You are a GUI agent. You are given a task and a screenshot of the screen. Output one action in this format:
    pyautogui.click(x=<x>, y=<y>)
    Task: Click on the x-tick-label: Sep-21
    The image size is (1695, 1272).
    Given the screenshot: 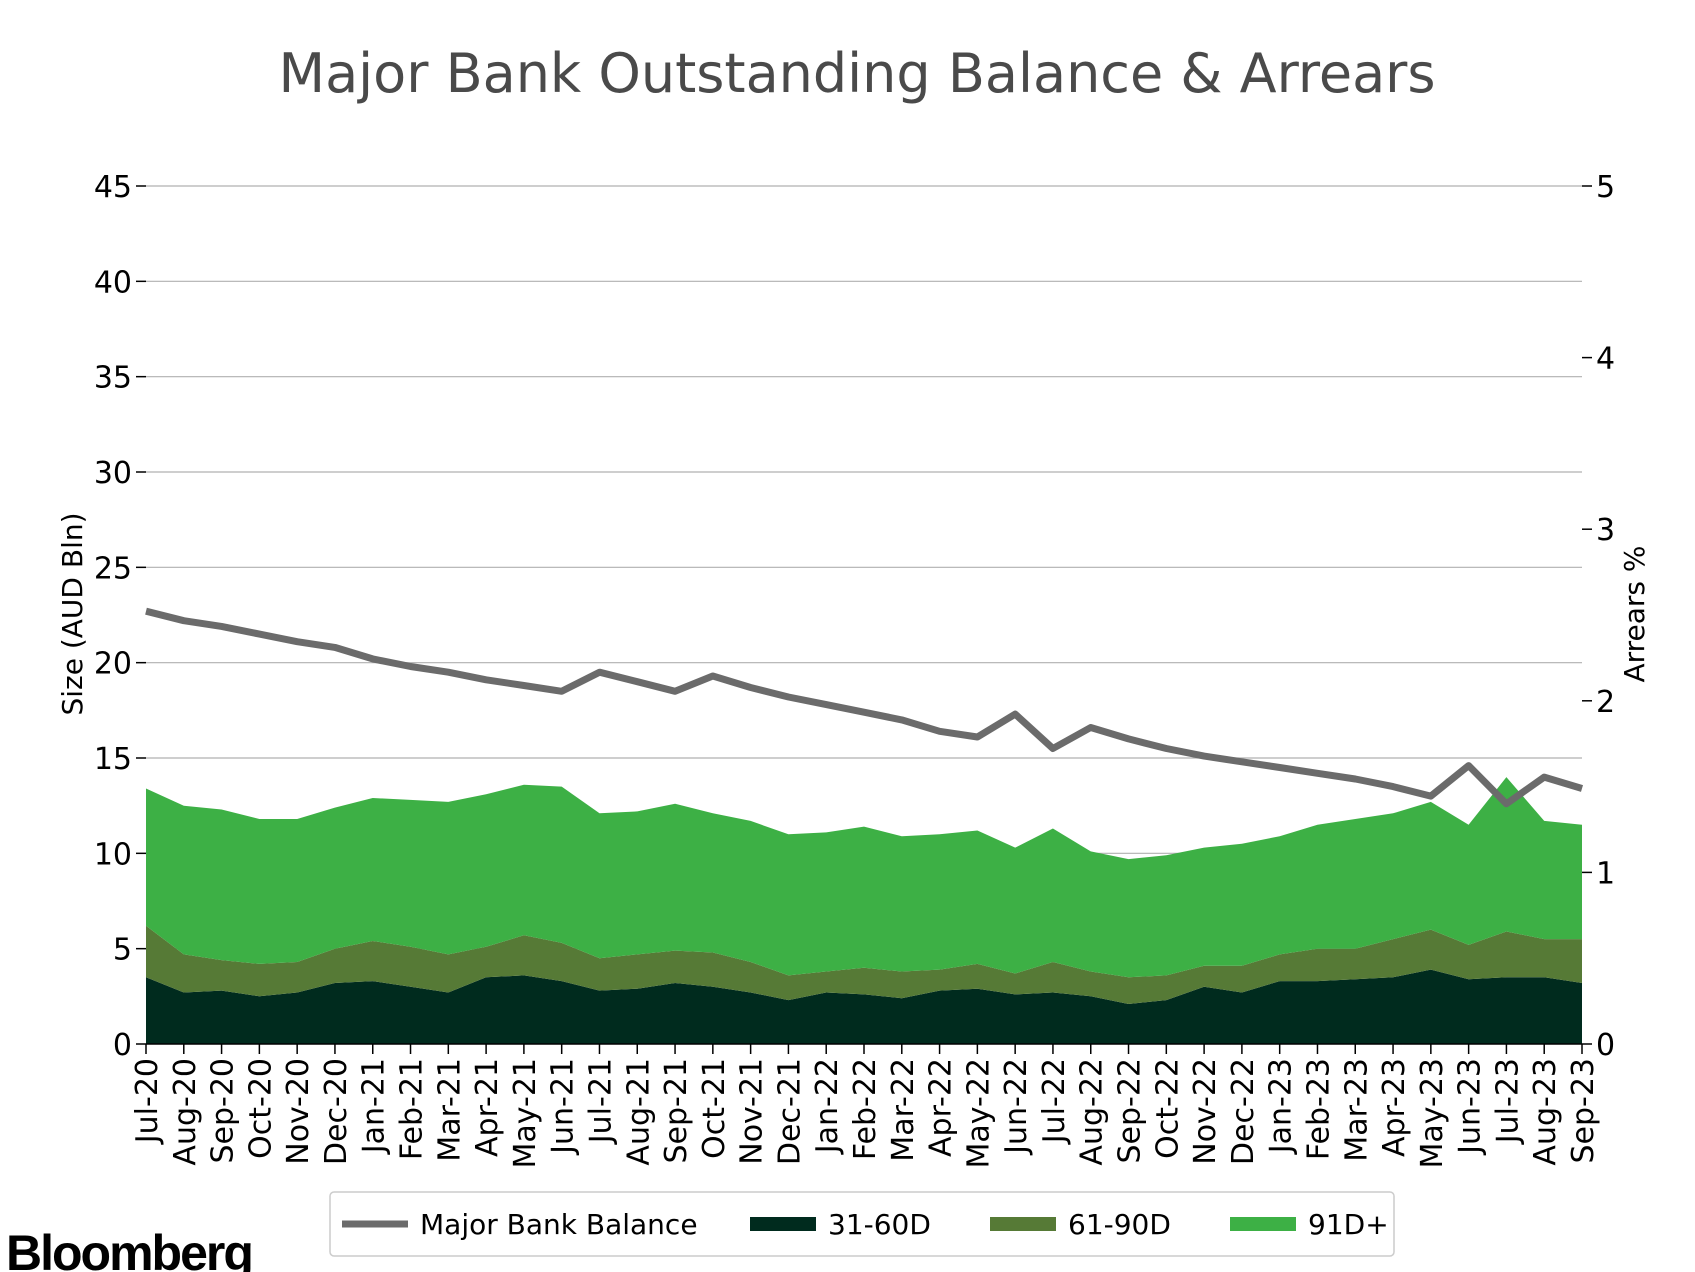 What is the action you would take?
    pyautogui.click(x=676, y=1111)
    